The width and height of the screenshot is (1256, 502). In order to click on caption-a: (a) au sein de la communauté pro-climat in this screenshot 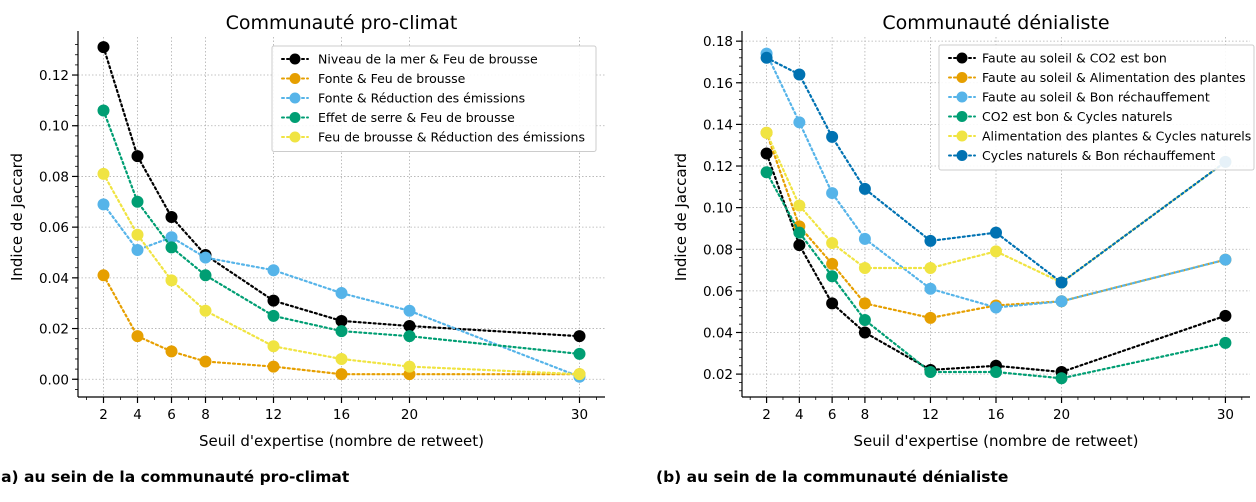, I will do `click(175, 477)`.